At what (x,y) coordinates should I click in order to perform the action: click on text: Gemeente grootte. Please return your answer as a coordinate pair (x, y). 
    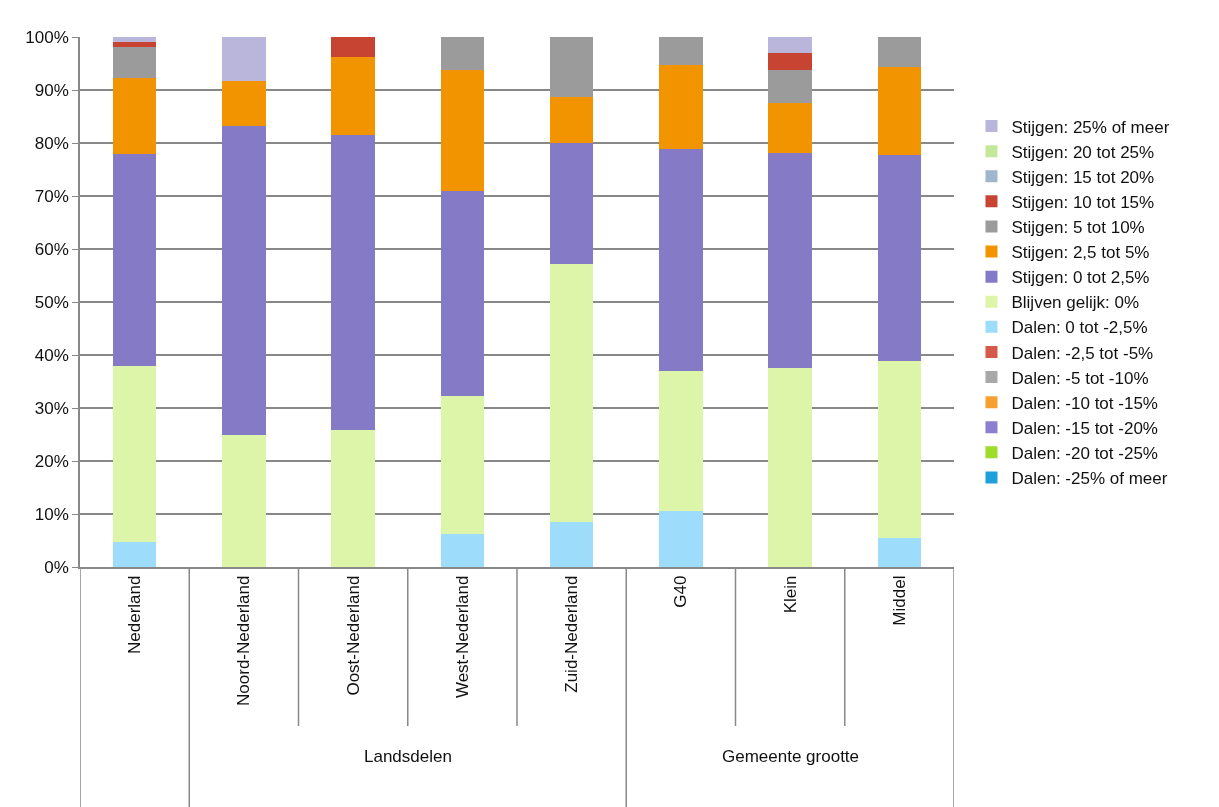
    Looking at the image, I should click on (791, 756).